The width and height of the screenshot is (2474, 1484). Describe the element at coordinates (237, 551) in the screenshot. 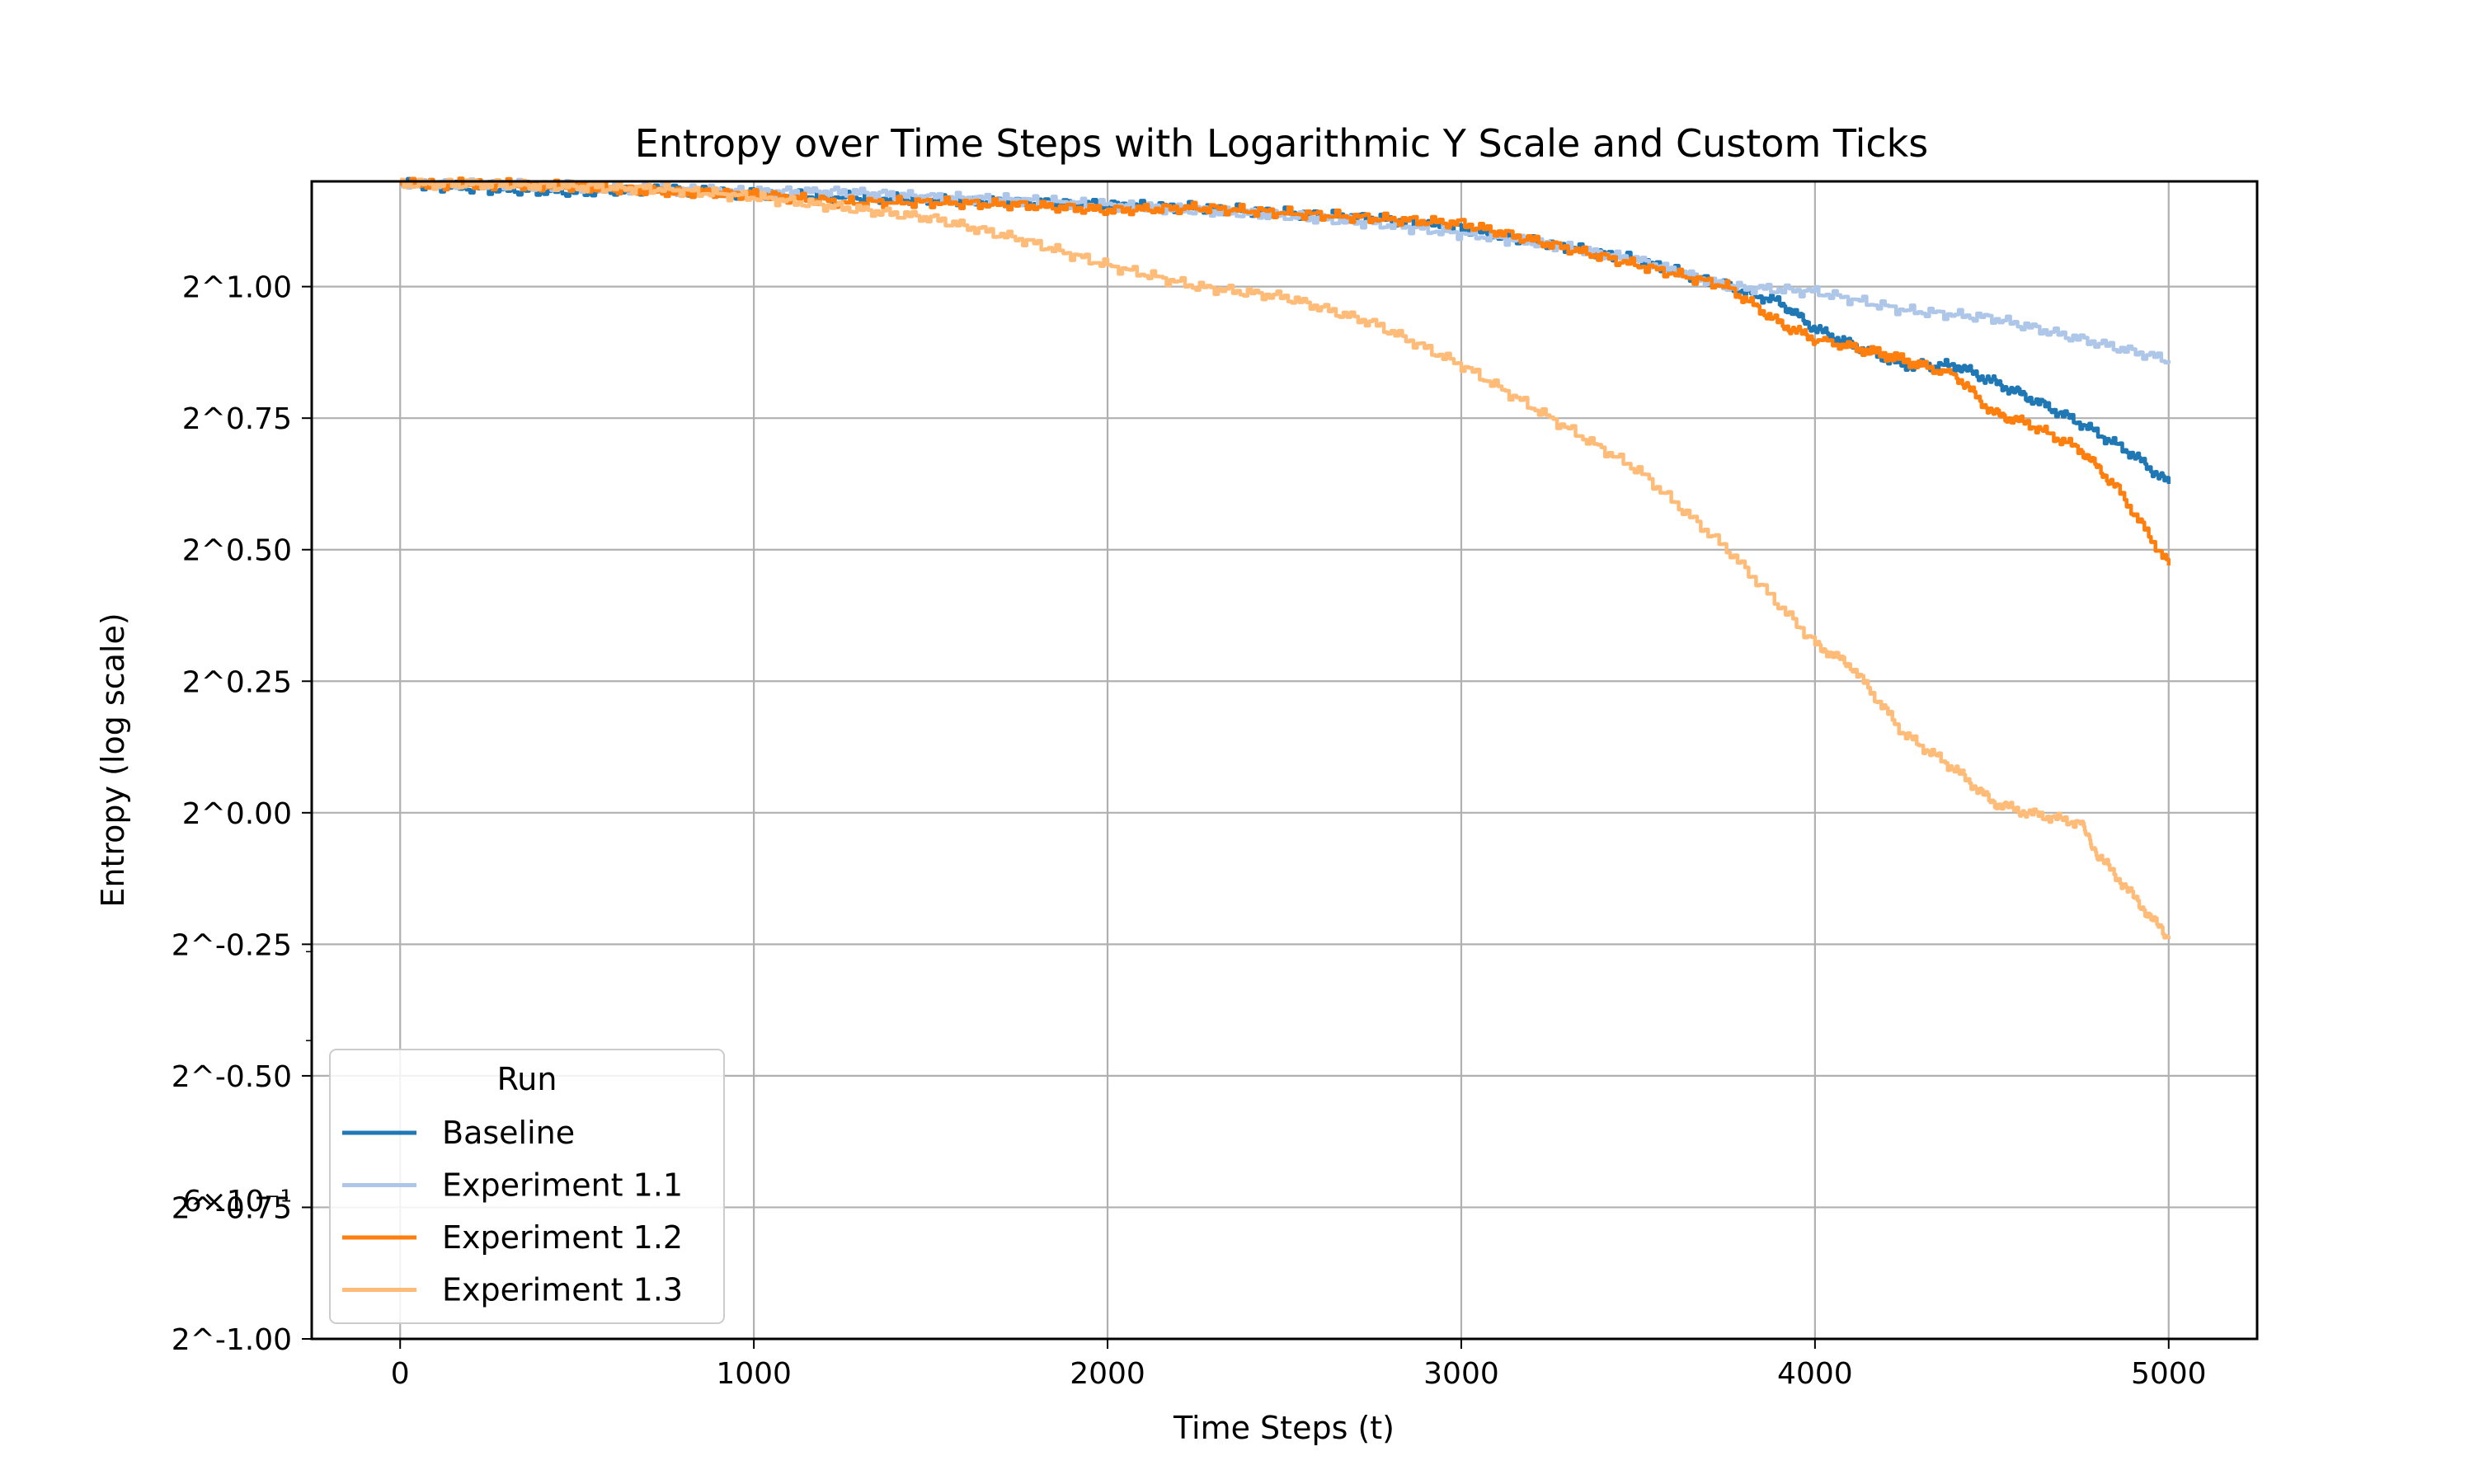

I see `y-tick-label: 2^0.50` at that location.